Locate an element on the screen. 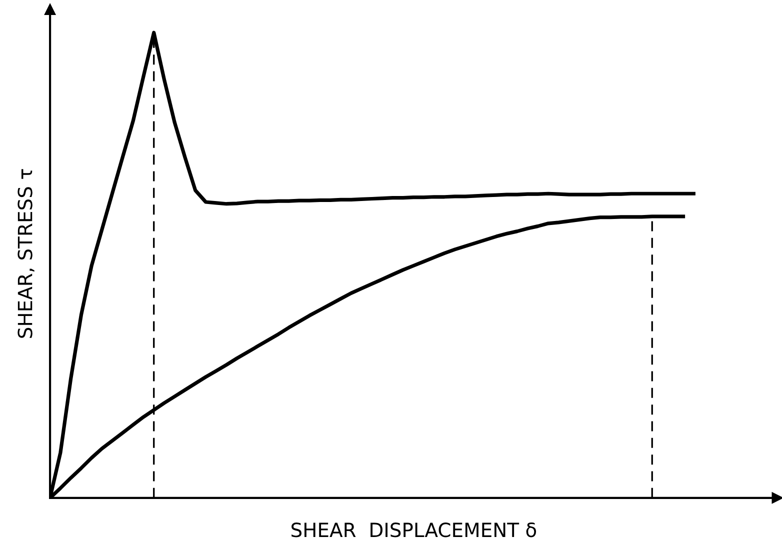 The height and width of the screenshot is (552, 782). x-axis-title: SHEAR DISPLACEMENT δ is located at coordinates (414, 530).